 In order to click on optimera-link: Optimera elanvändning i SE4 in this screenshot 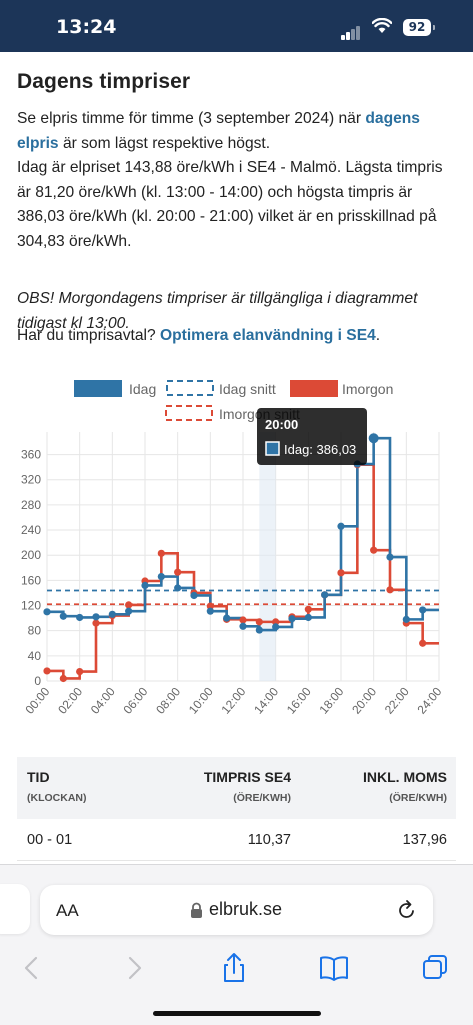, I will do `click(268, 335)`.